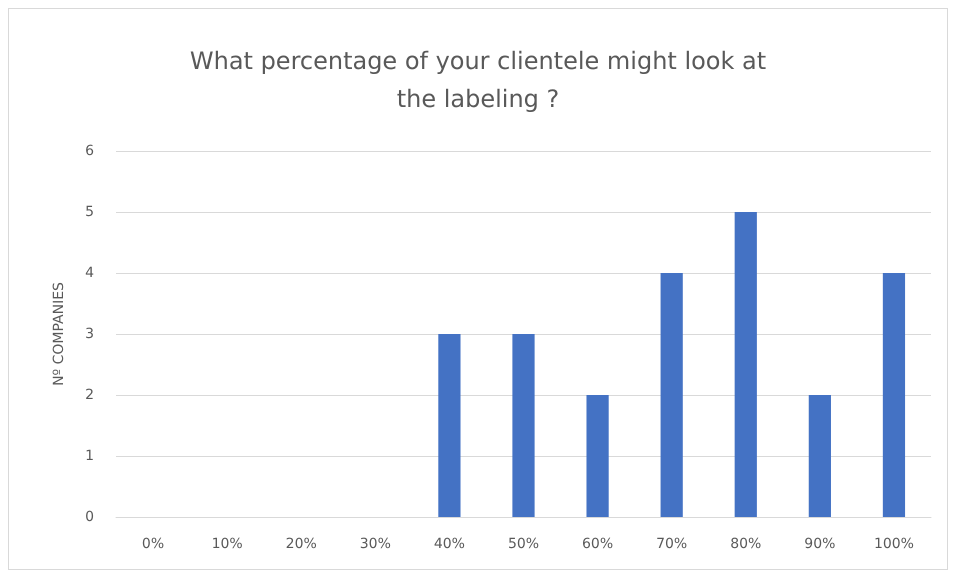  Describe the element at coordinates (524, 544) in the screenshot. I see `x-tick-label: 50%` at that location.